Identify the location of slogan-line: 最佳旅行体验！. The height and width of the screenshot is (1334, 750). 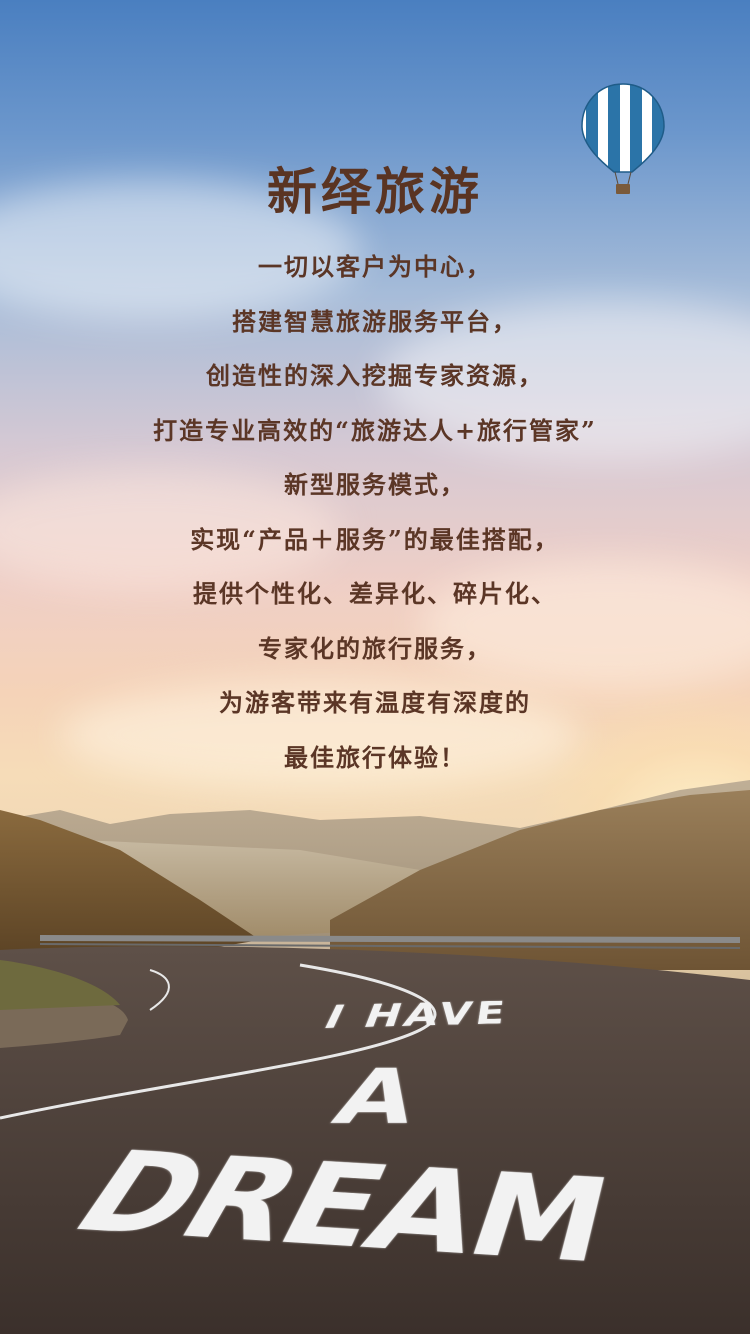
(375, 758).